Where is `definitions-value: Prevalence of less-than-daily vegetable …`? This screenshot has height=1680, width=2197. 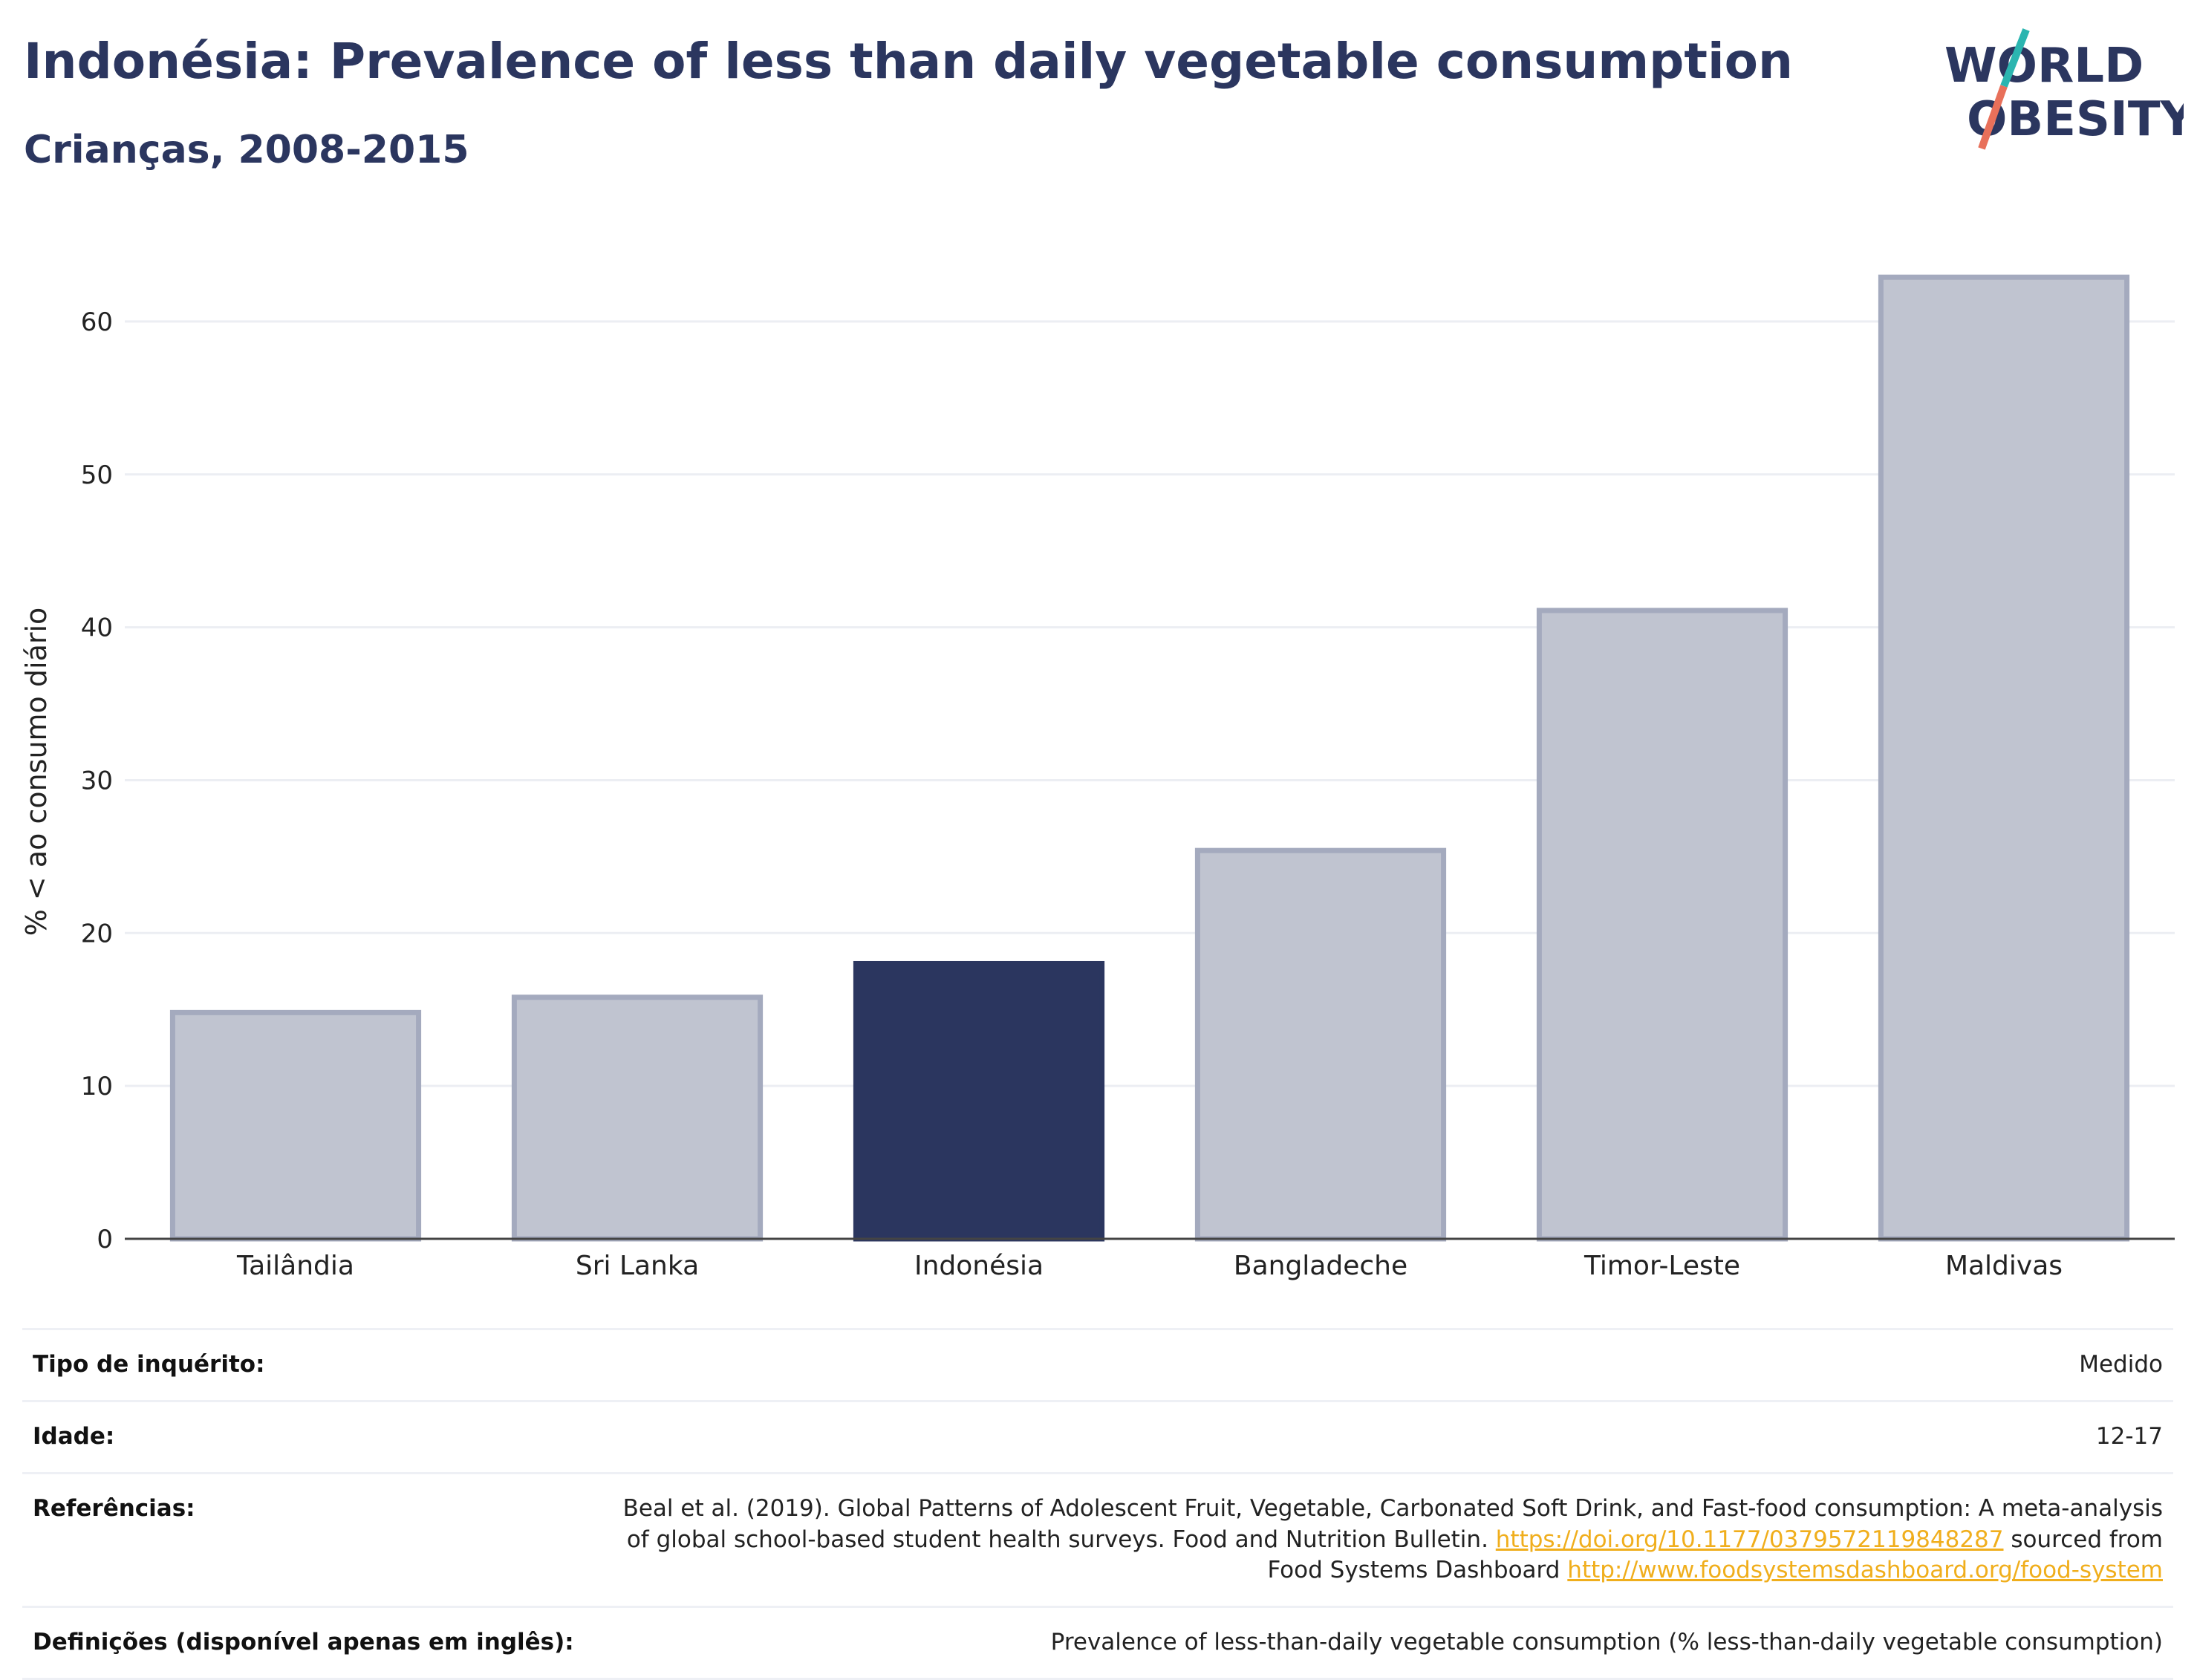 definitions-value: Prevalence of less-than-daily vegetable … is located at coordinates (1378, 1643).